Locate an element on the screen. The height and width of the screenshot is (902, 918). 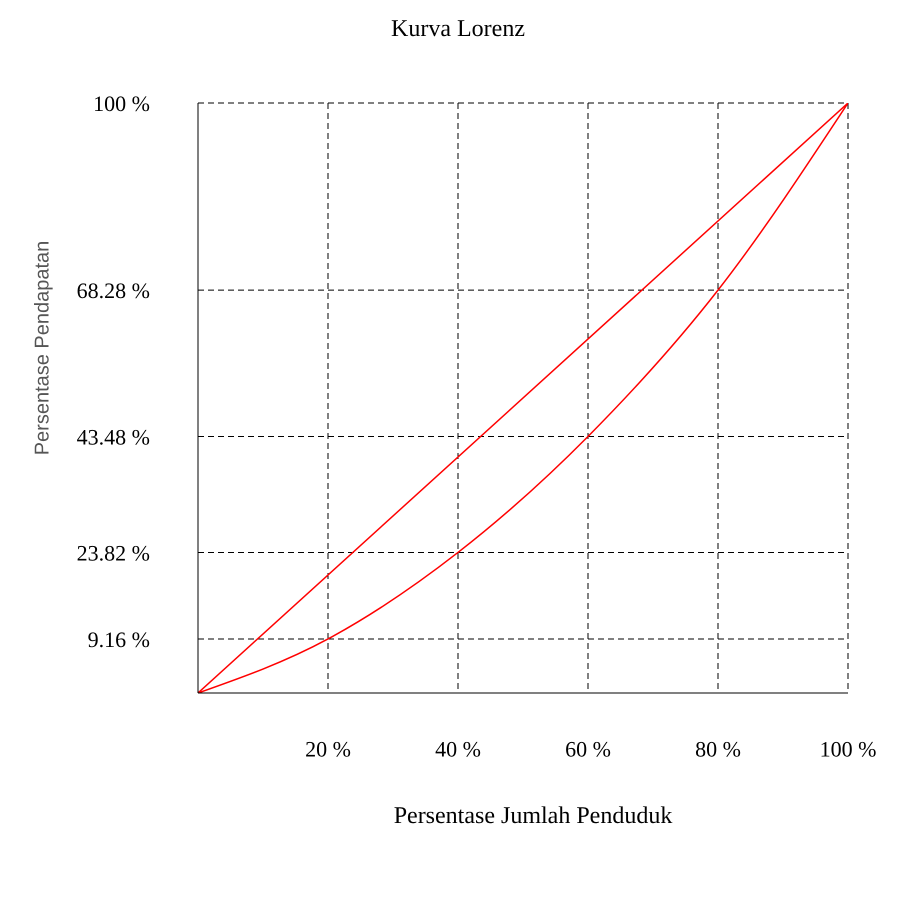
y-tick-label: 23.82 % is located at coordinates (113, 553).